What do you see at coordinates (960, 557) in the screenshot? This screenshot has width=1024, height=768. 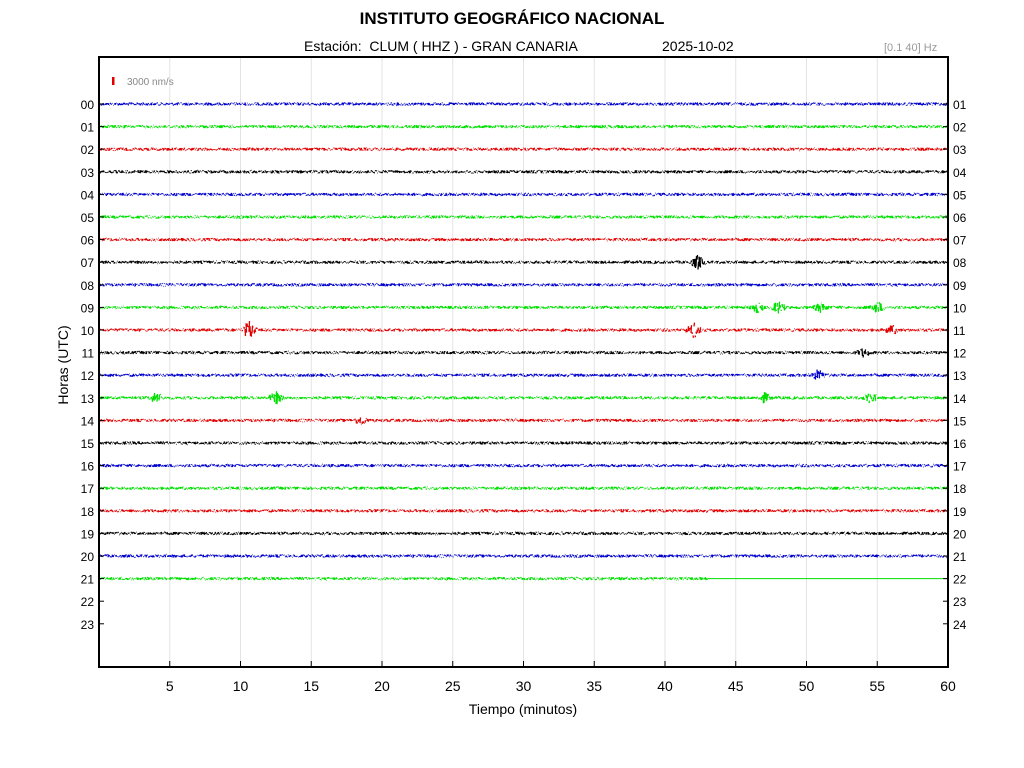 I see `y-tick-label-right: 21` at bounding box center [960, 557].